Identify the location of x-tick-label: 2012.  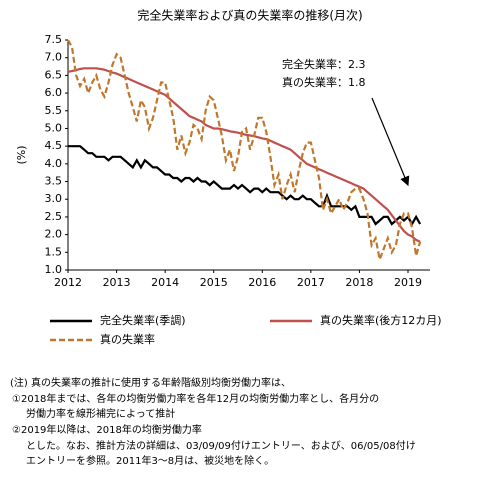
(68, 282).